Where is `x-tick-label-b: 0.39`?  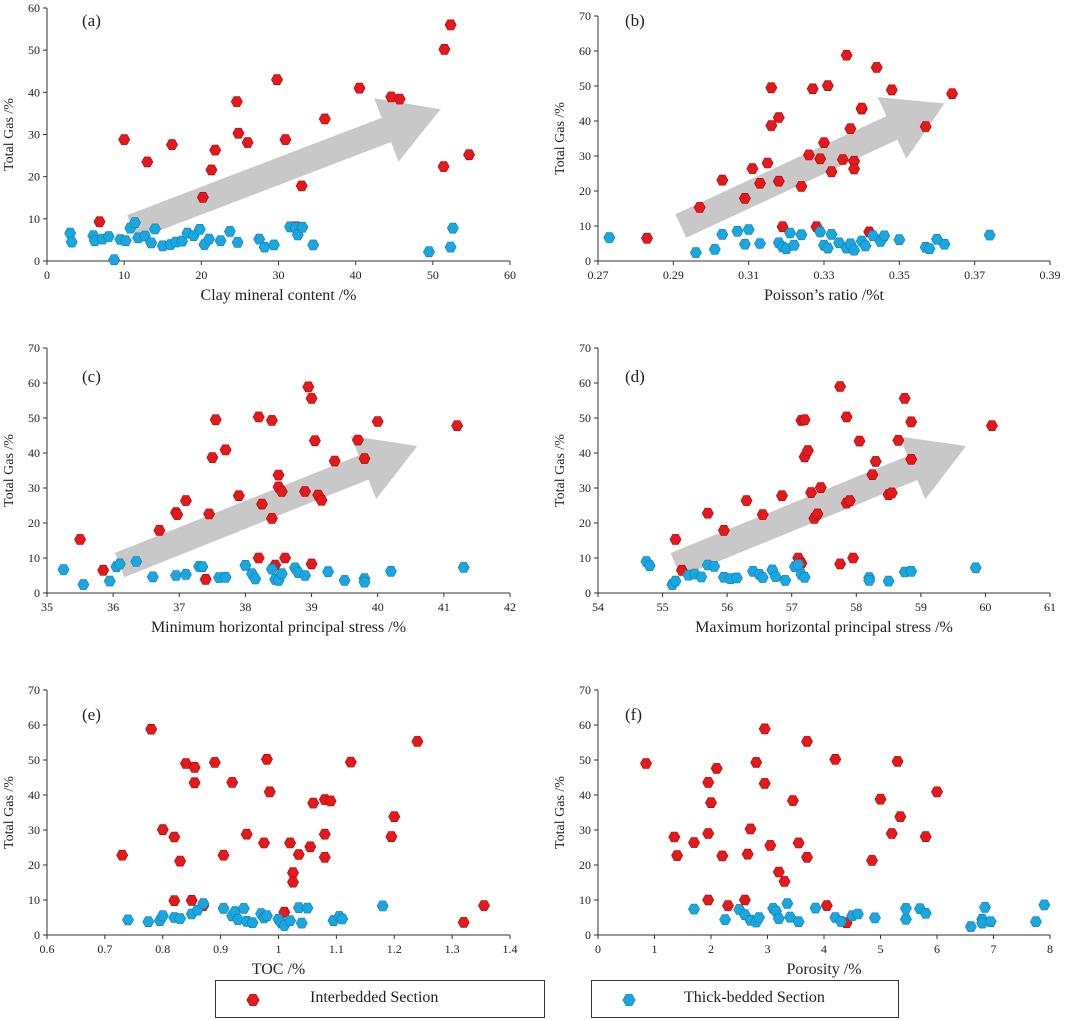 x-tick-label-b: 0.39 is located at coordinates (1050, 275).